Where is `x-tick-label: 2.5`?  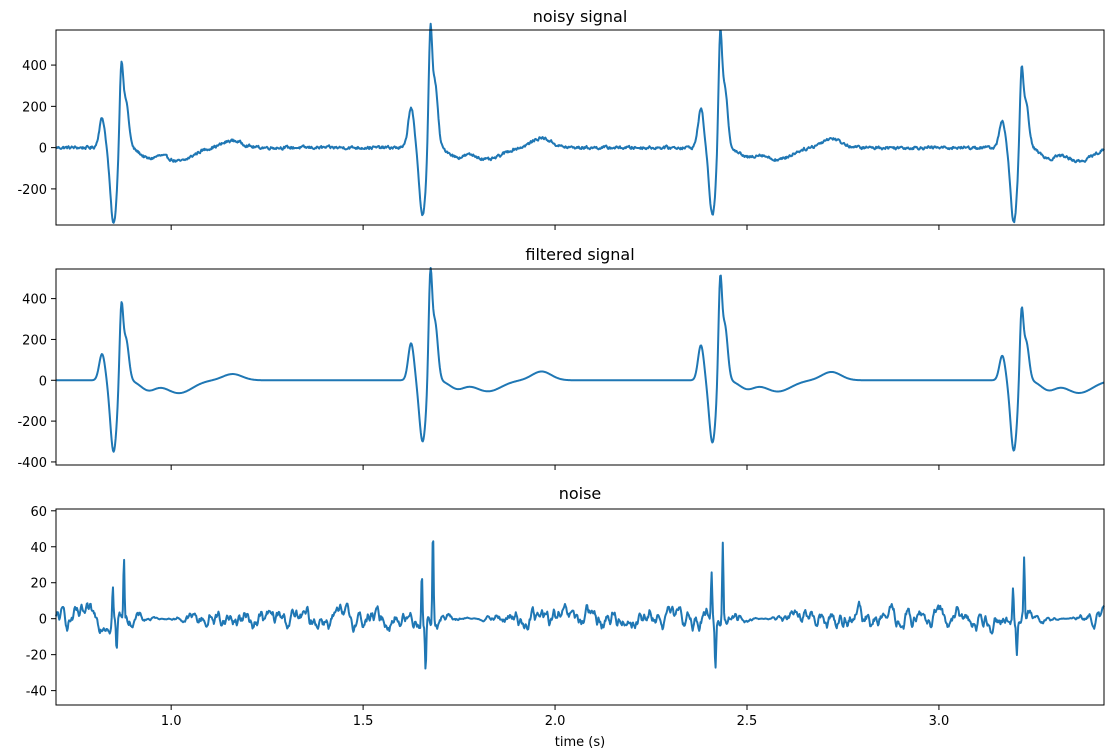
x-tick-label: 2.5 is located at coordinates (747, 721).